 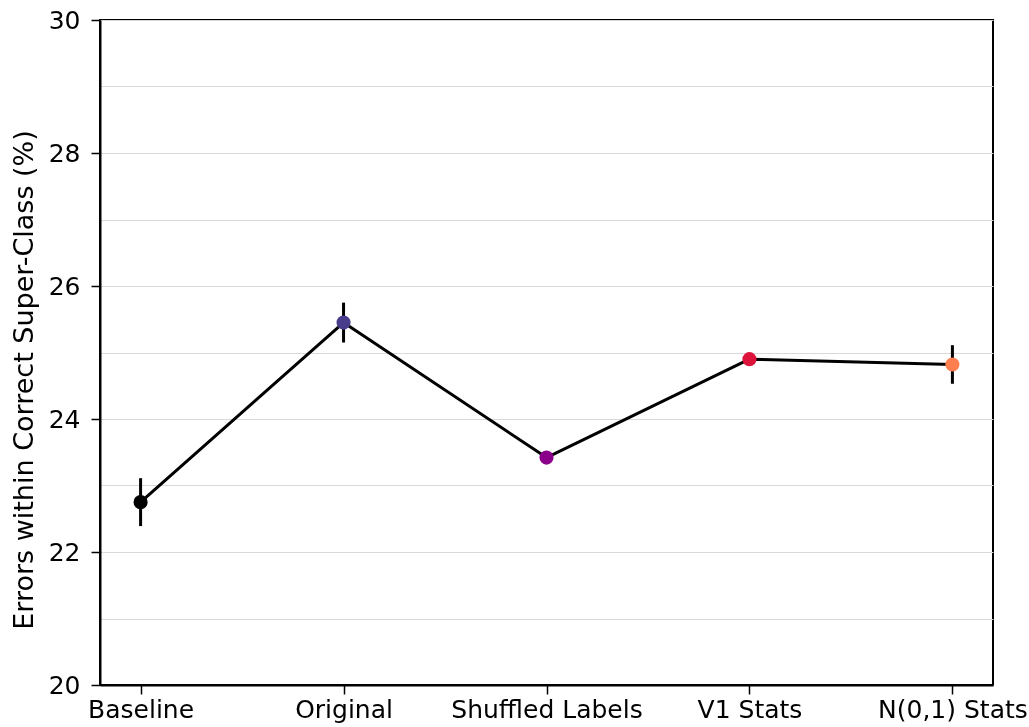 I want to click on y-tick-label: 30, so click(x=64, y=20).